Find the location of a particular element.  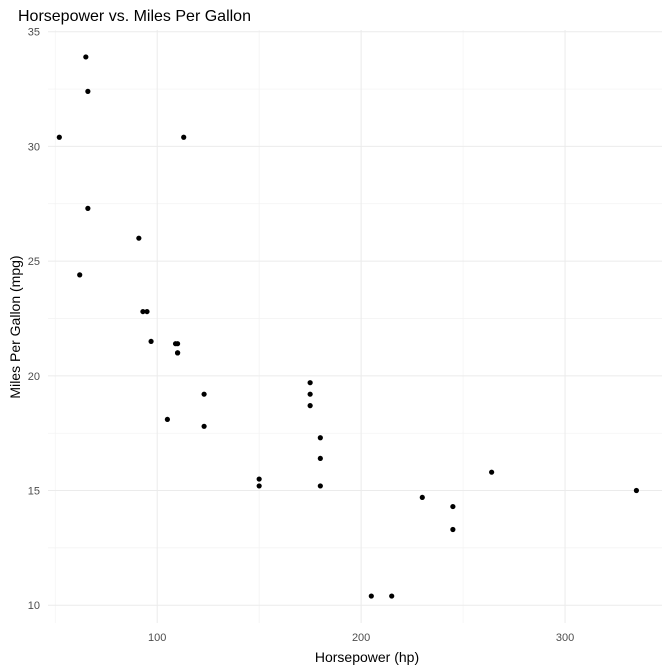

x-tick-label: 200 is located at coordinates (361, 638).